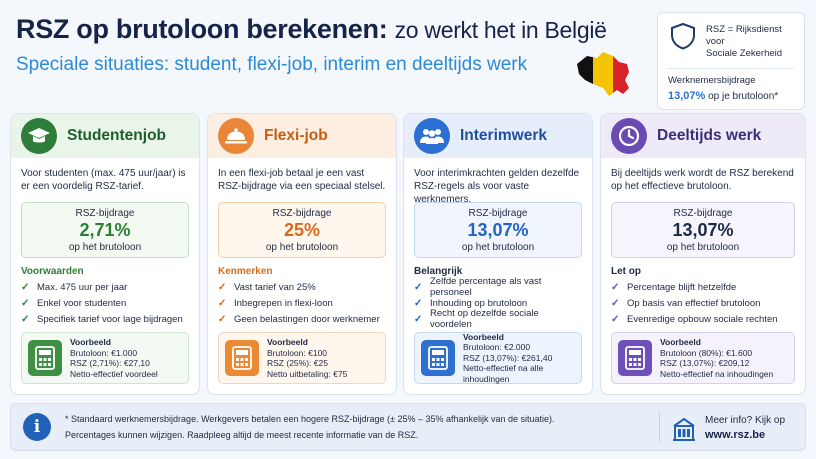  What do you see at coordinates (626, 271) in the screenshot?
I see `section-title: Let op` at bounding box center [626, 271].